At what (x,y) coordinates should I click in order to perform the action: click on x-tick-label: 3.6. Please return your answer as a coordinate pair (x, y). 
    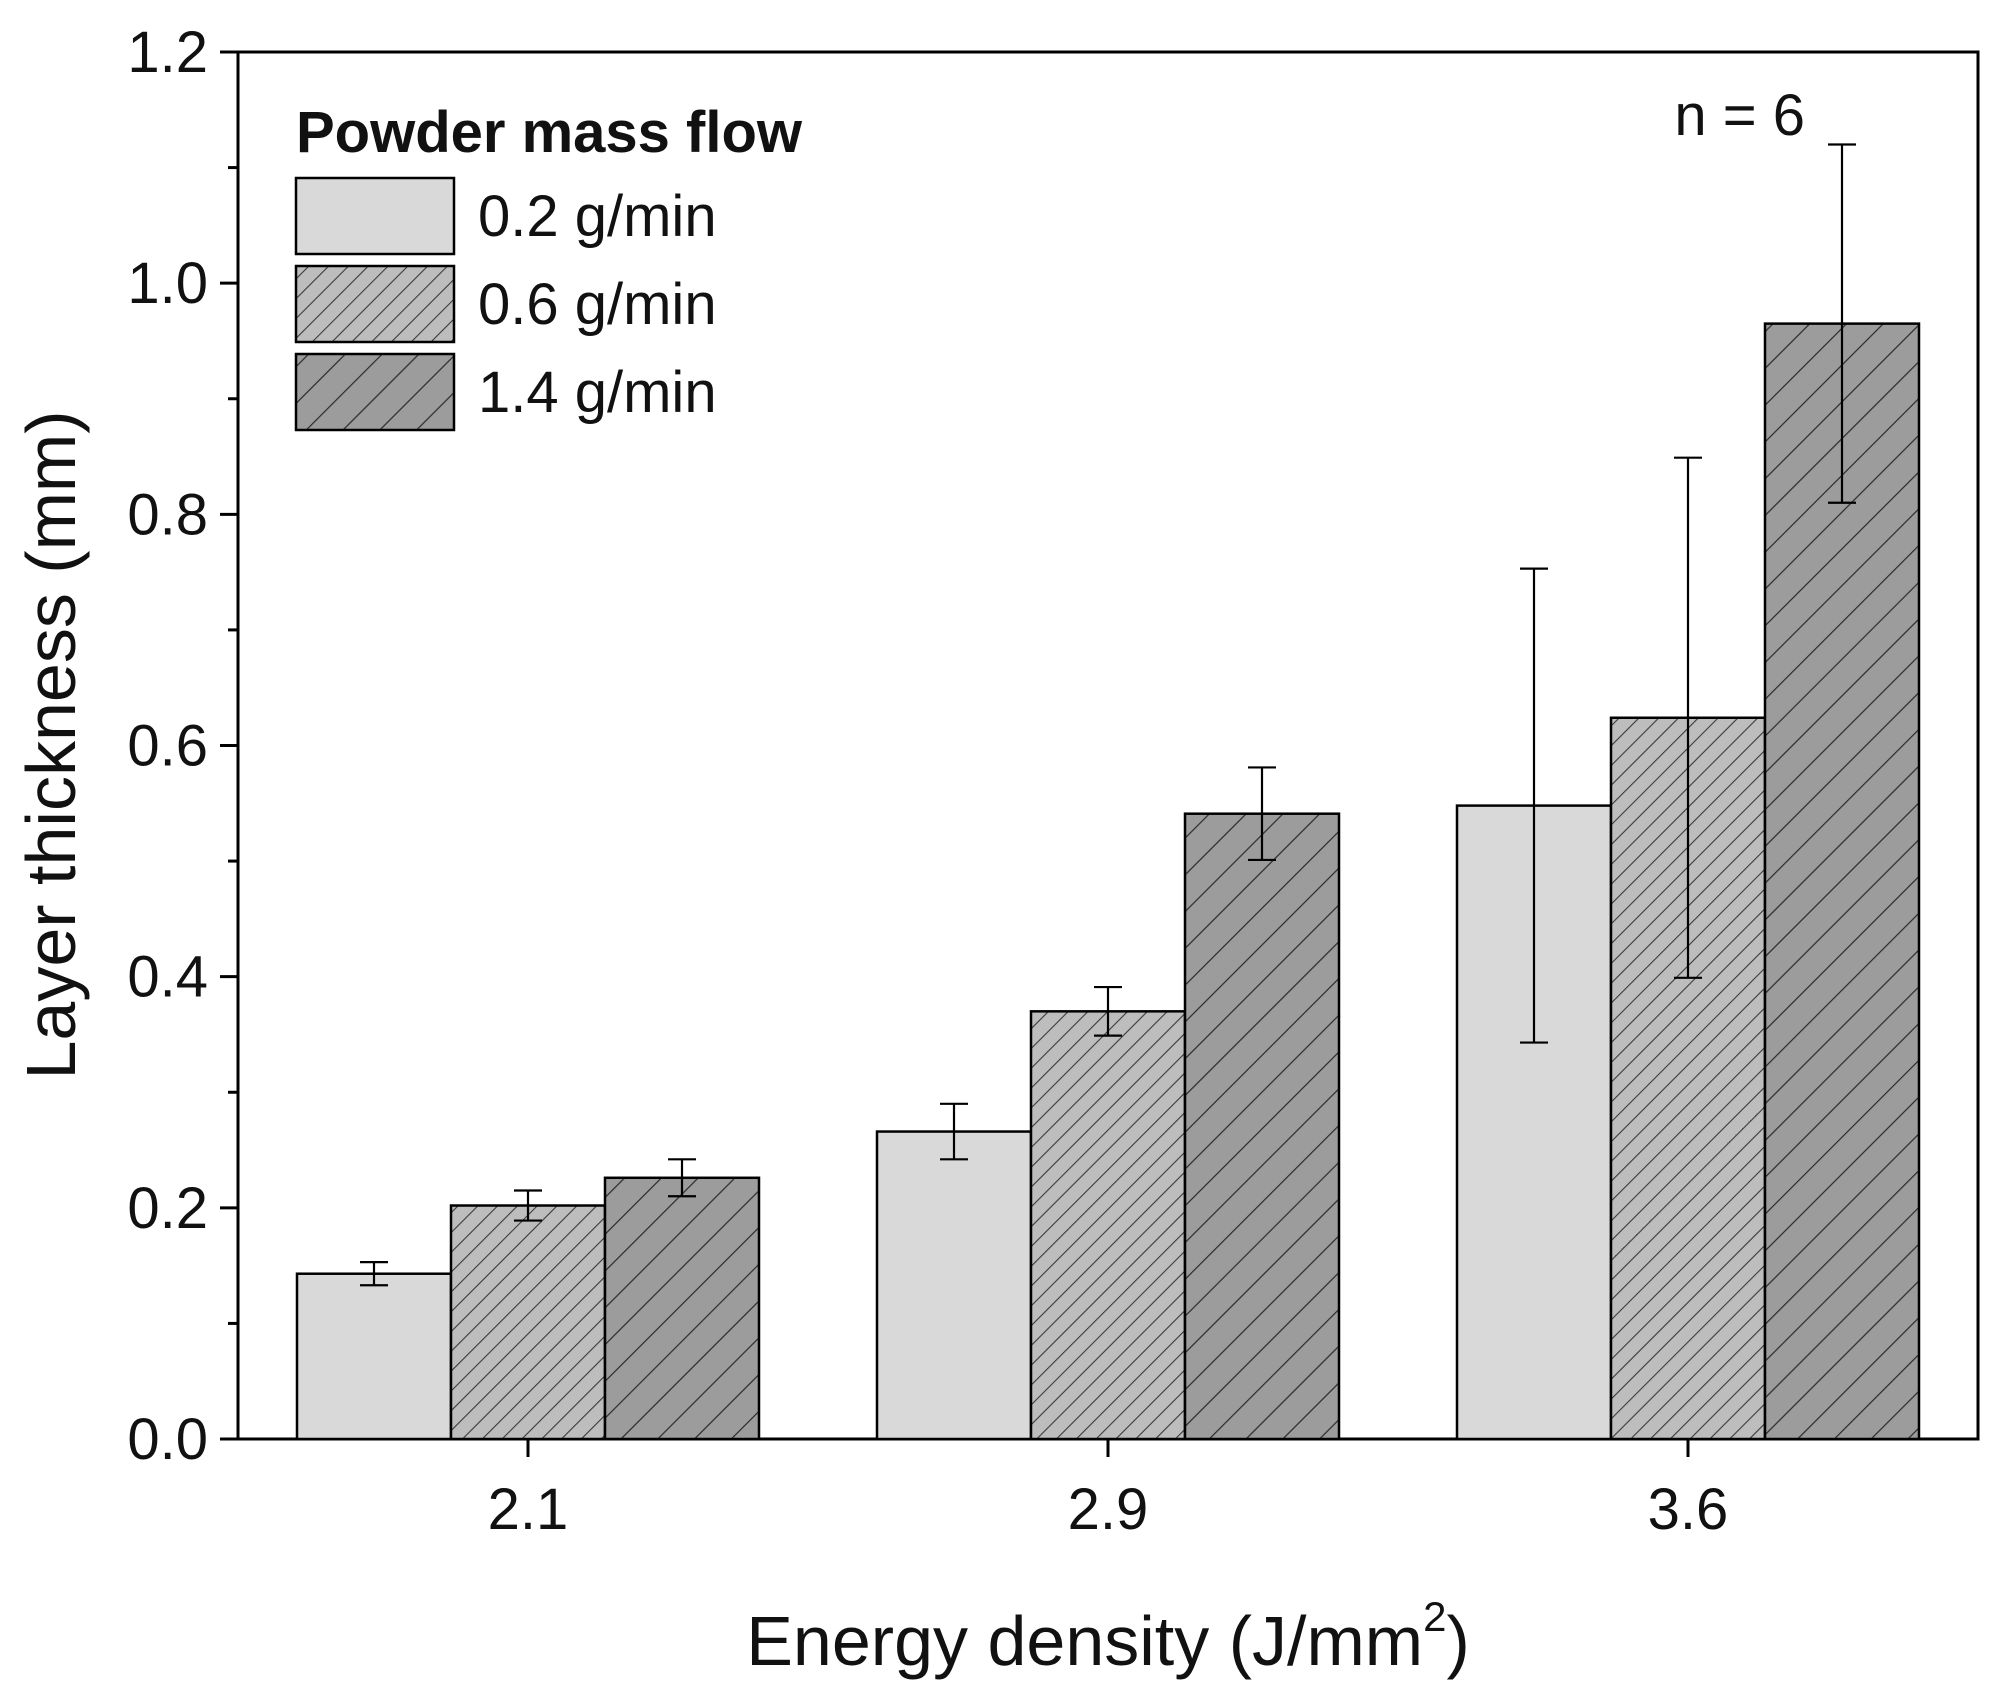
    Looking at the image, I should click on (1688, 1509).